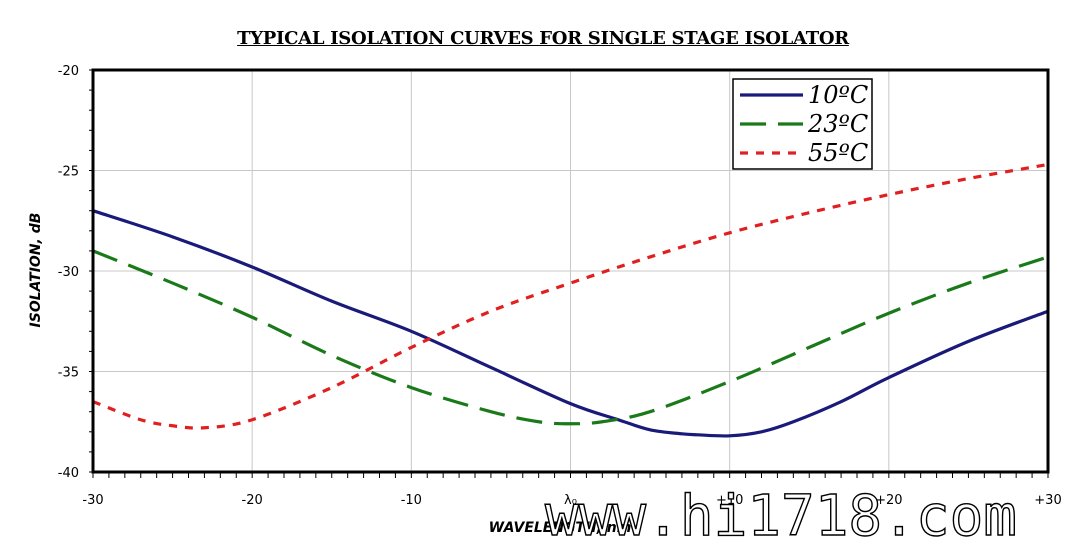 The width and height of the screenshot is (1086, 555). I want to click on y-tick-label: -30, so click(68, 272).